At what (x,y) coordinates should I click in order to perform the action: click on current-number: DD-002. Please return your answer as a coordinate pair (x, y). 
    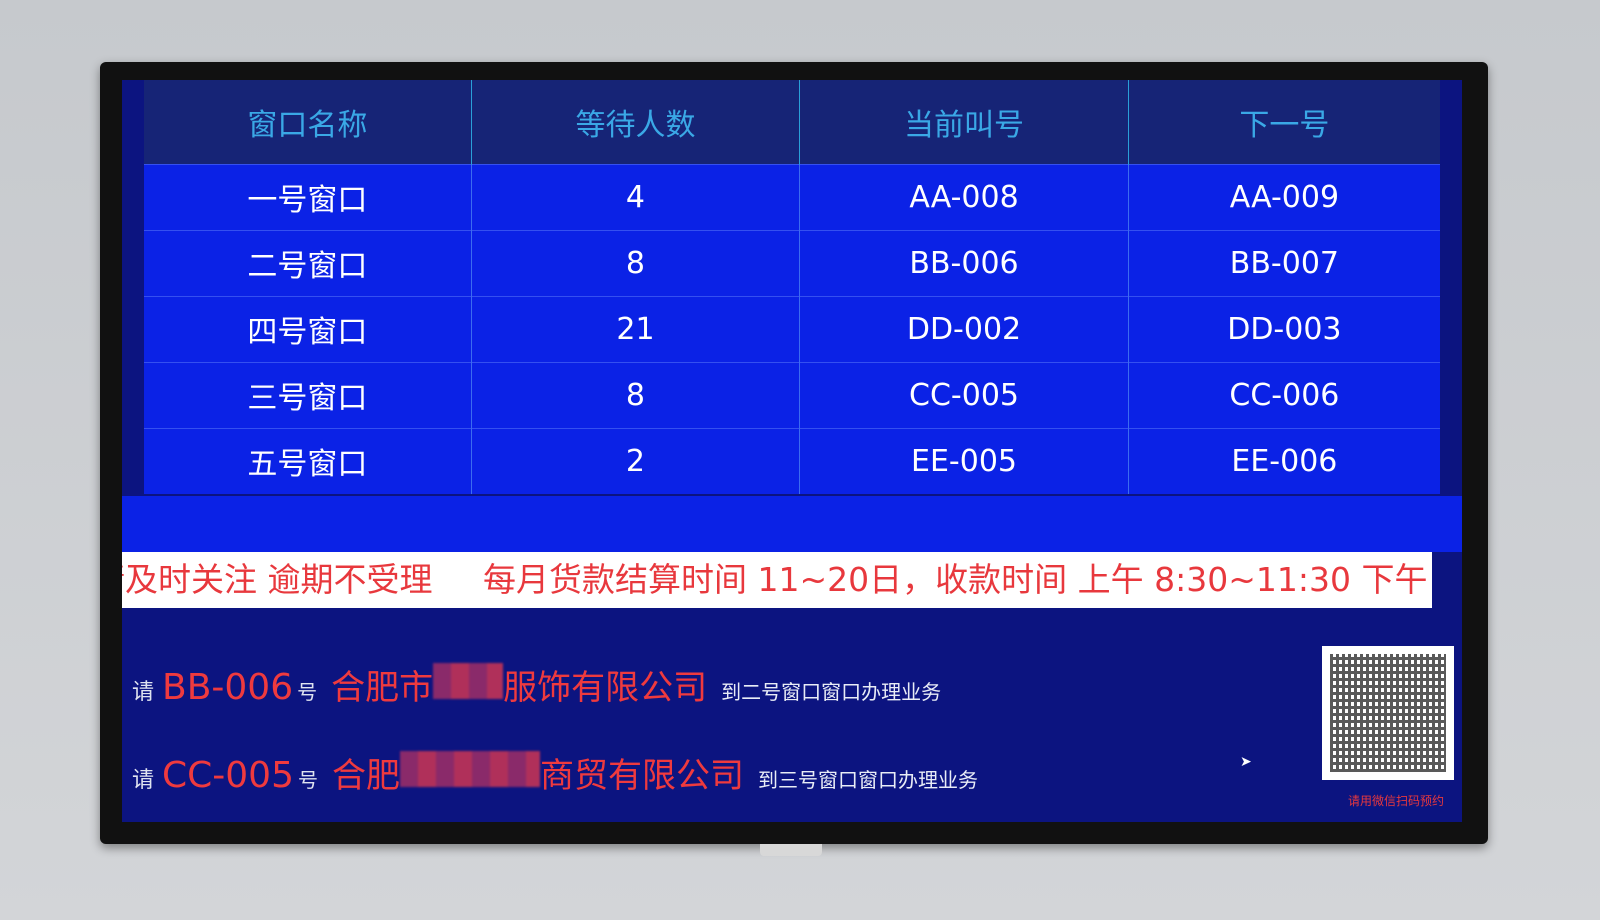
    Looking at the image, I should click on (964, 328).